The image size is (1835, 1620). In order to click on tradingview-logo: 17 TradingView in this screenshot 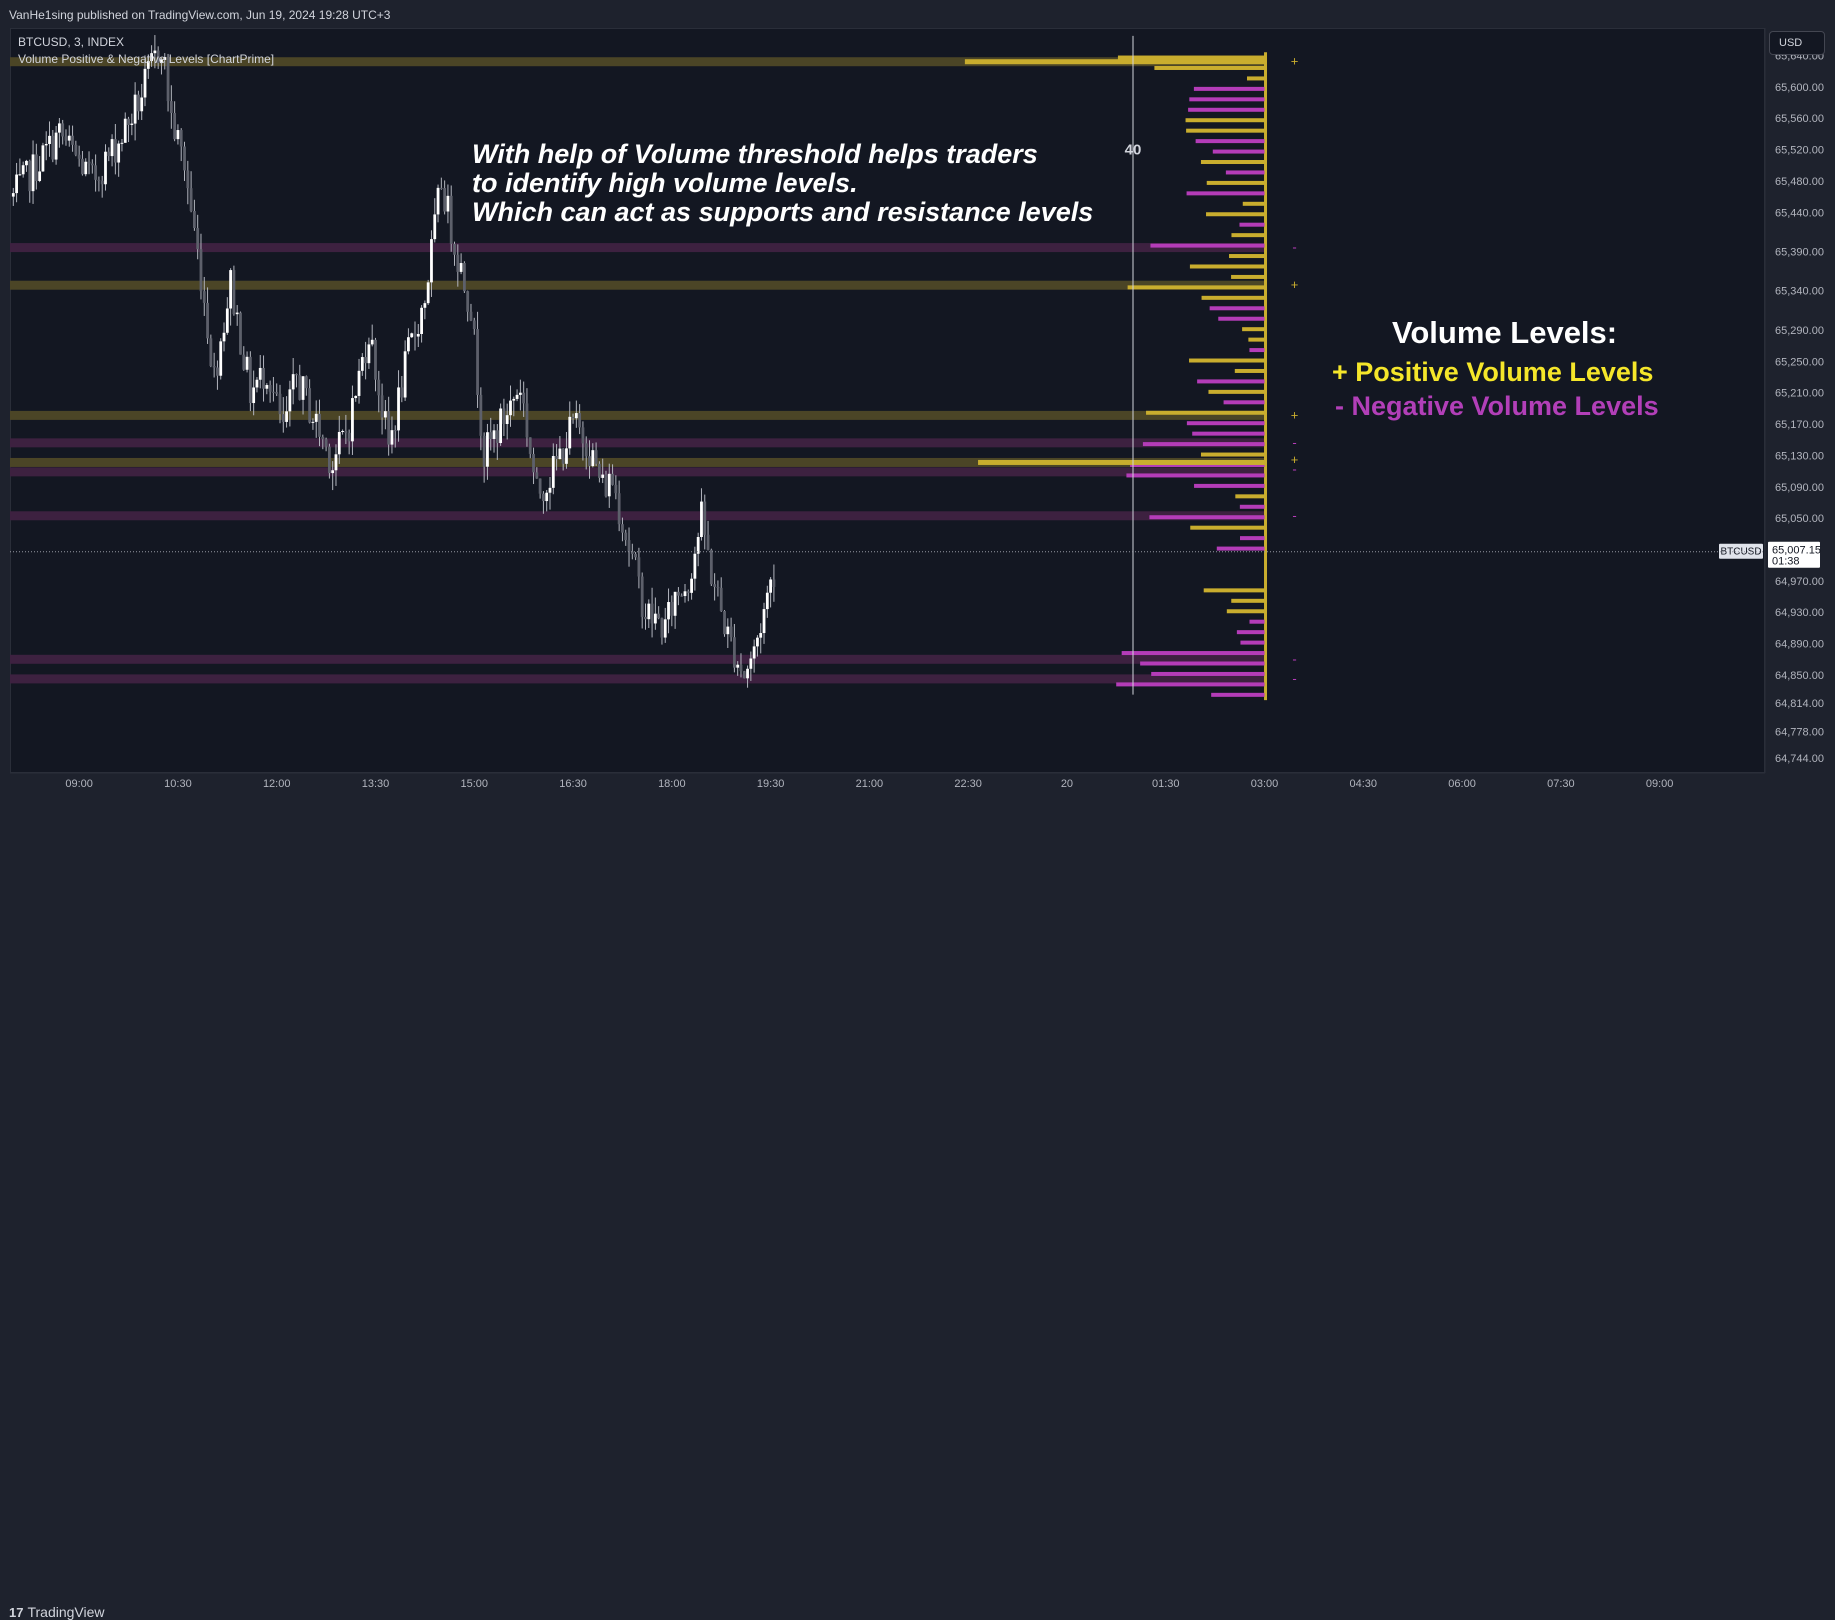, I will do `click(57, 1612)`.